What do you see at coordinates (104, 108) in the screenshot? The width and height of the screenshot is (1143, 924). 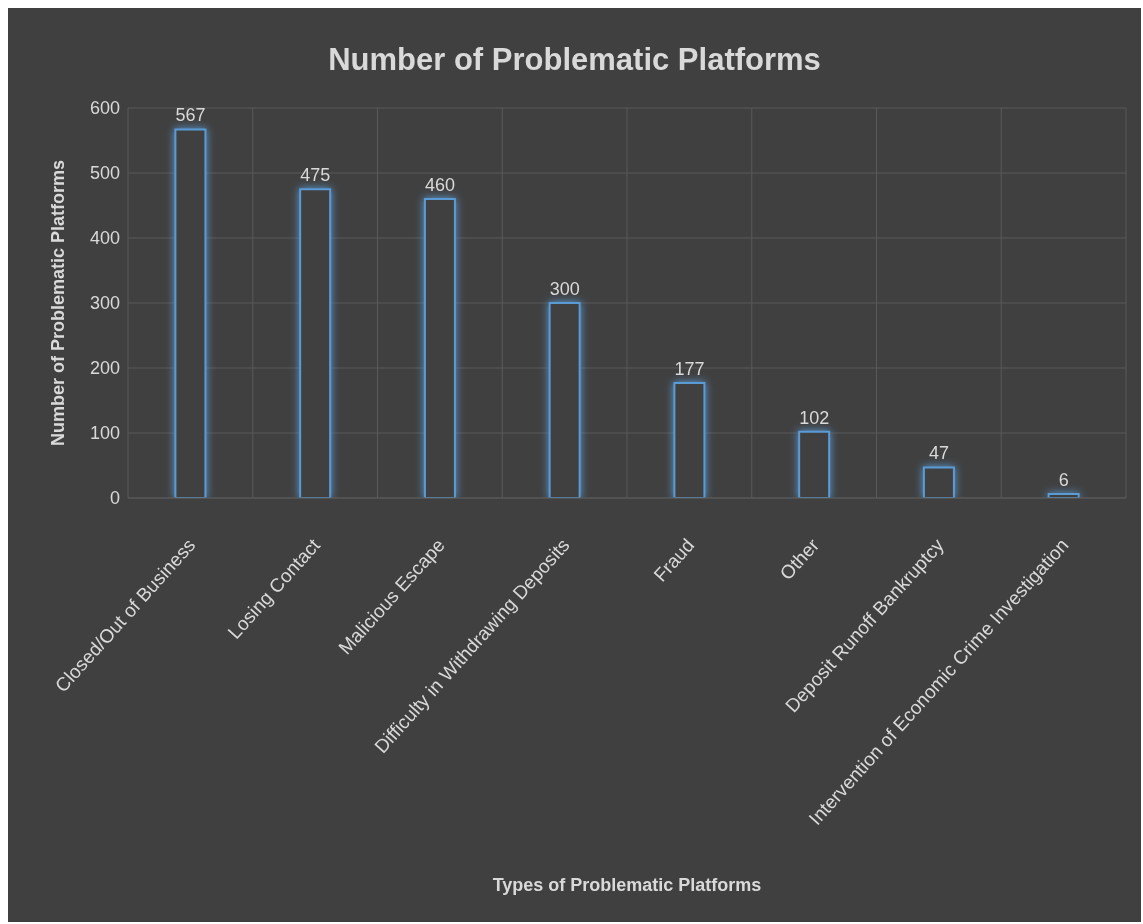 I see `y-tick-label: 600` at bounding box center [104, 108].